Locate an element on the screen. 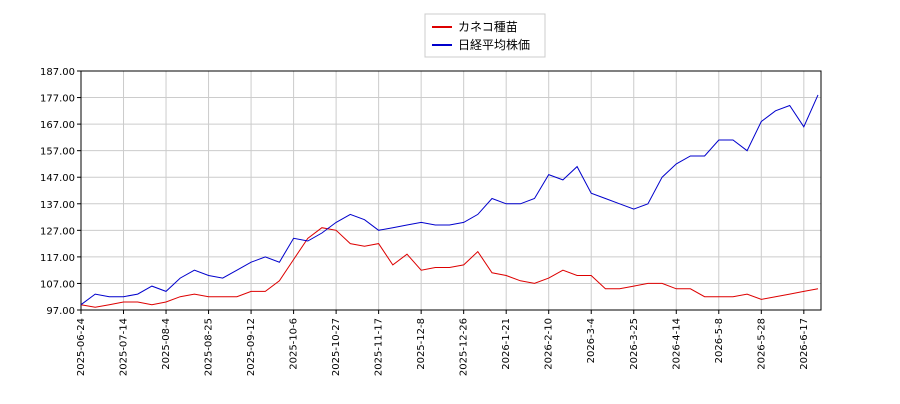  y-tick-label: 97.00 is located at coordinates (60, 311).